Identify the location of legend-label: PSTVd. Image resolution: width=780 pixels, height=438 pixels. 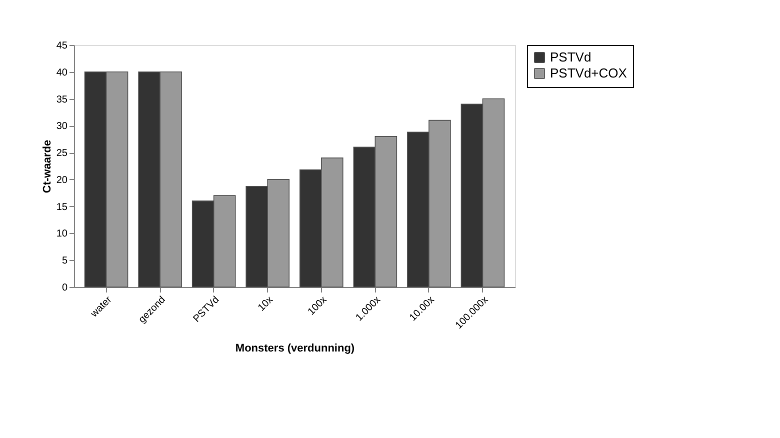
(571, 57).